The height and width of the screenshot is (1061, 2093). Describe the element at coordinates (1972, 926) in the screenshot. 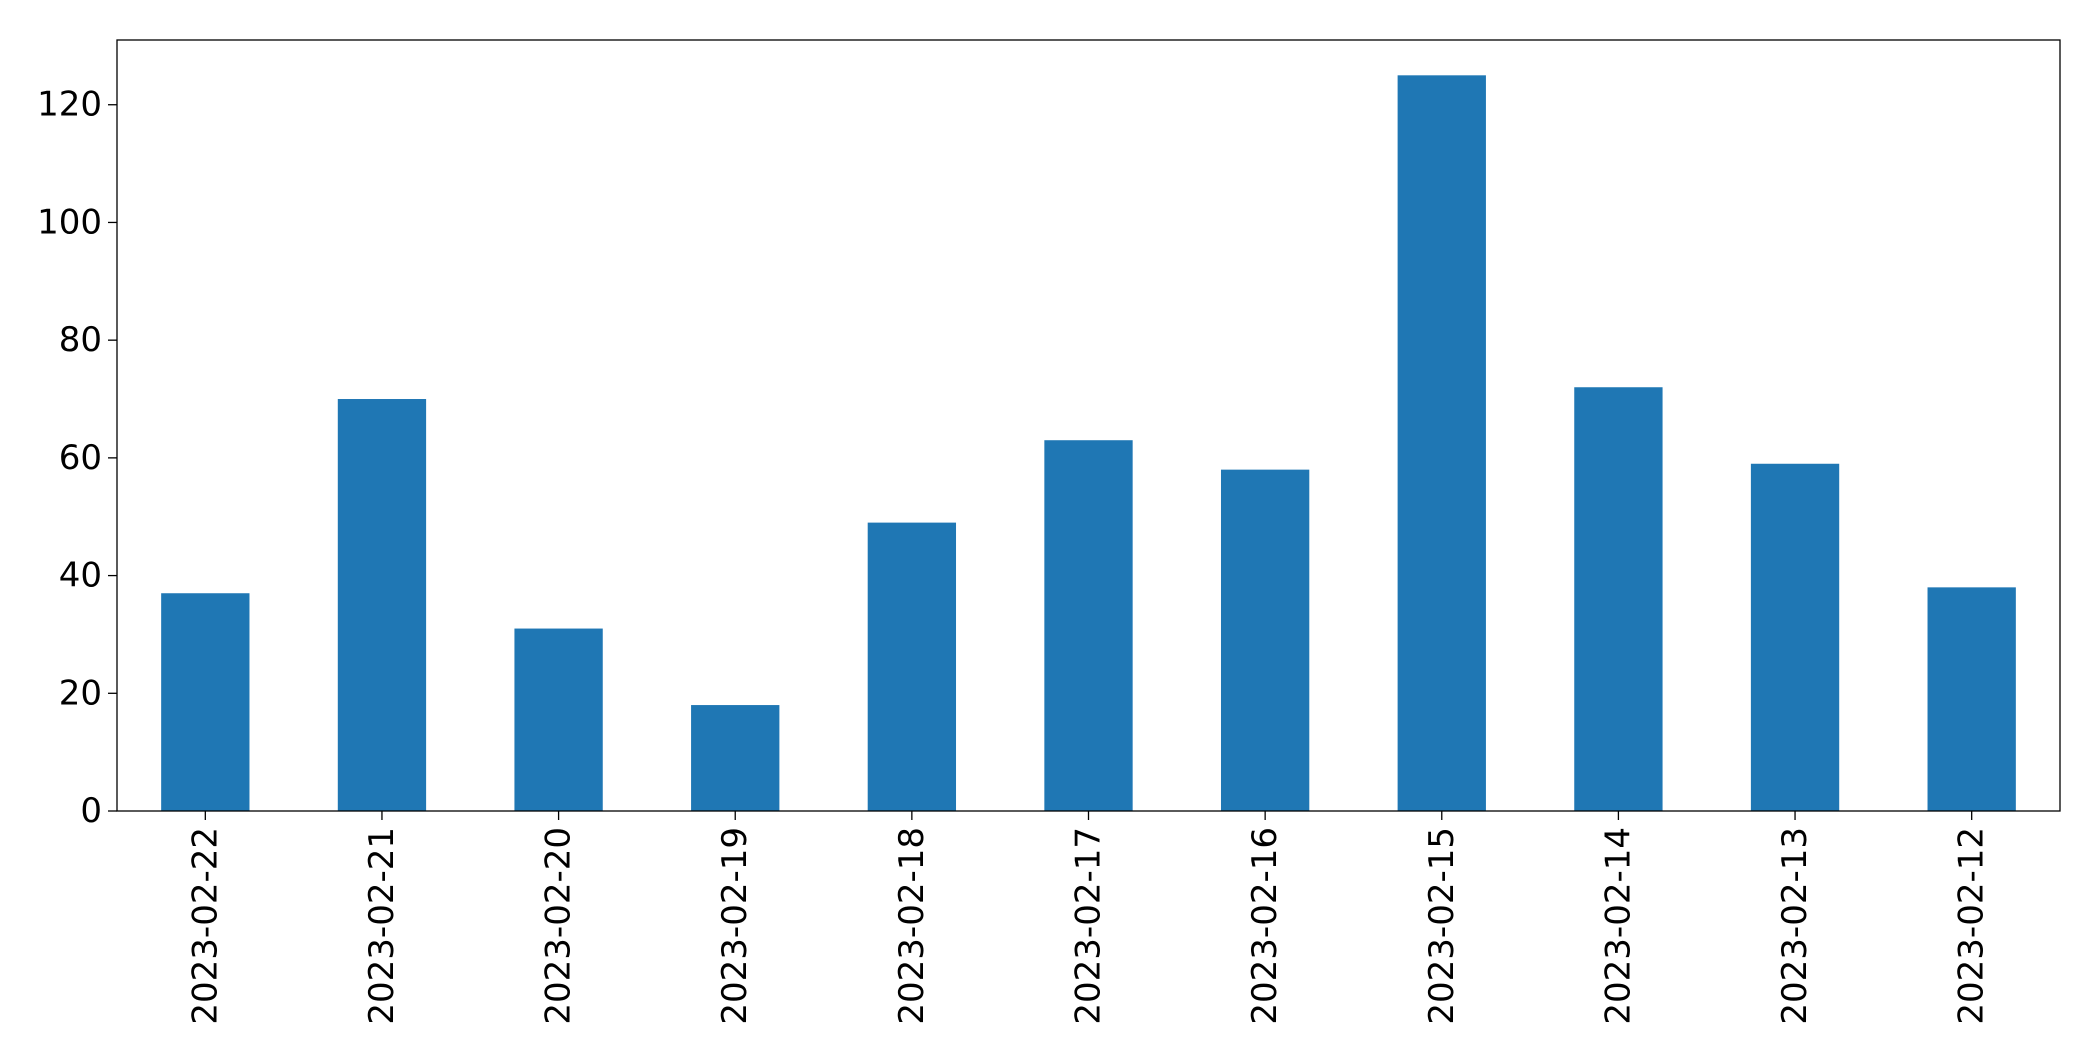

I see `x-tick-label: 2023-02-12` at that location.